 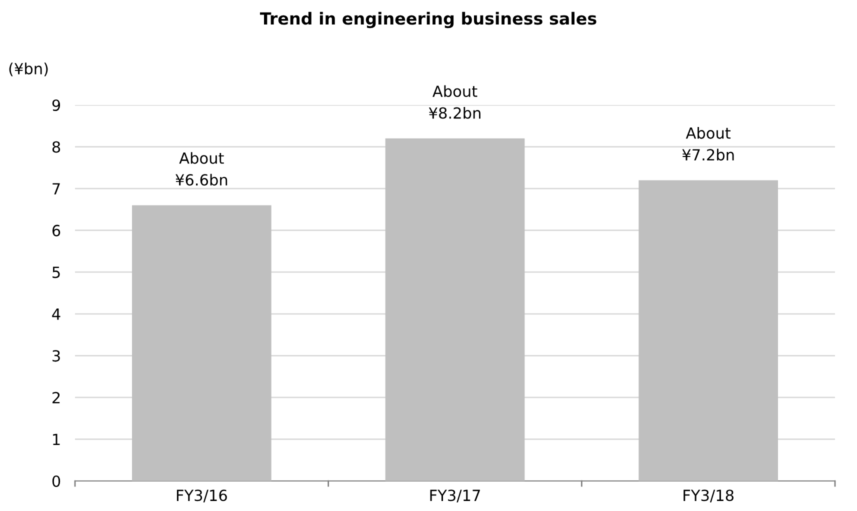 What do you see at coordinates (56, 440) in the screenshot?
I see `y-tick-label: 1` at bounding box center [56, 440].